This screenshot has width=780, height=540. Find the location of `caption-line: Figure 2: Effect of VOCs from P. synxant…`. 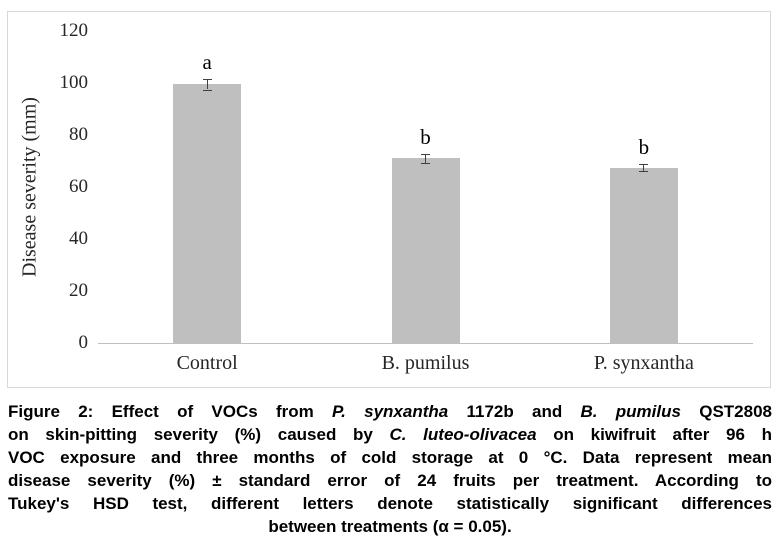

caption-line: Figure 2: Effect of VOCs from P. synxant… is located at coordinates (390, 411).